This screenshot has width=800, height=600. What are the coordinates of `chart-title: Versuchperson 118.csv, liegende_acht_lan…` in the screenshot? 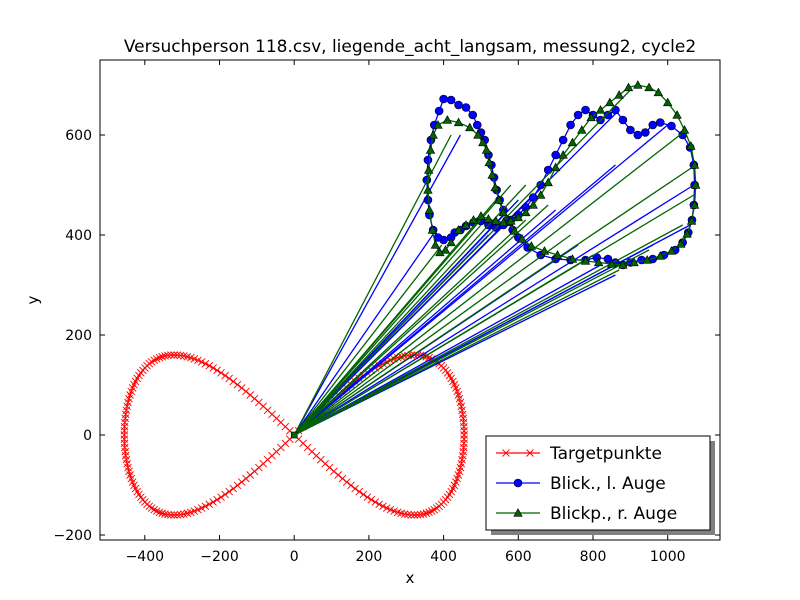 It's located at (410, 47).